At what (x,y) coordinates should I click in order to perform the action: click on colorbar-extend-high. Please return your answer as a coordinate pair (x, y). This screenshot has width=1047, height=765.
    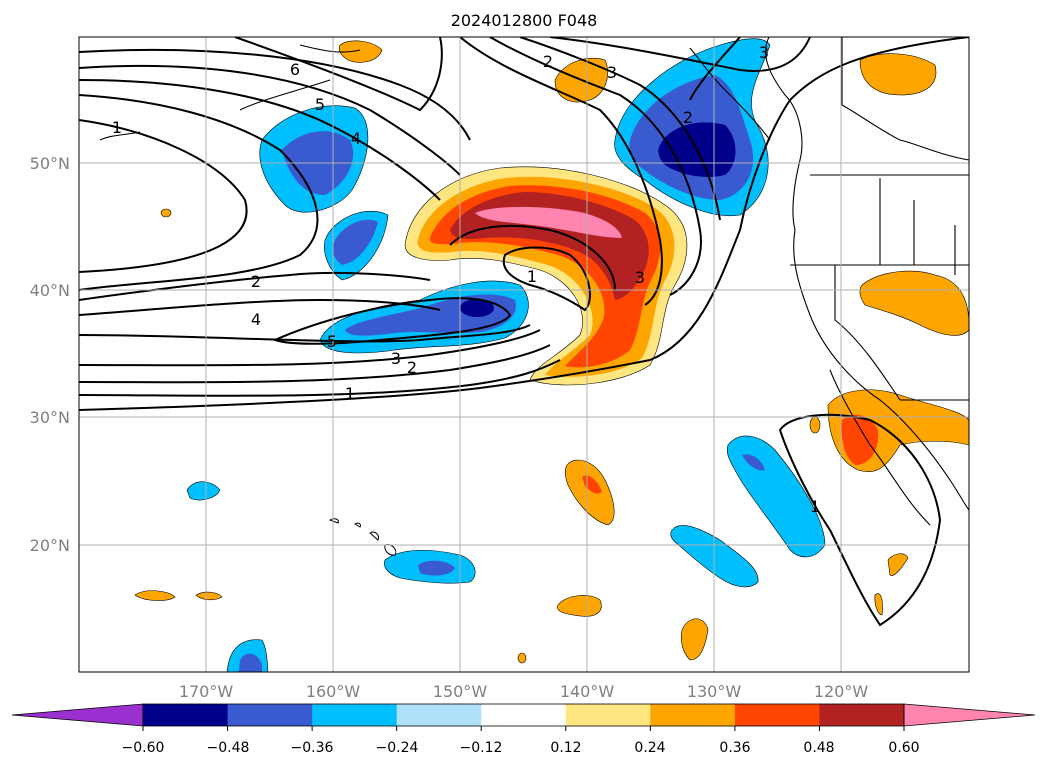
    Looking at the image, I should click on (969, 715).